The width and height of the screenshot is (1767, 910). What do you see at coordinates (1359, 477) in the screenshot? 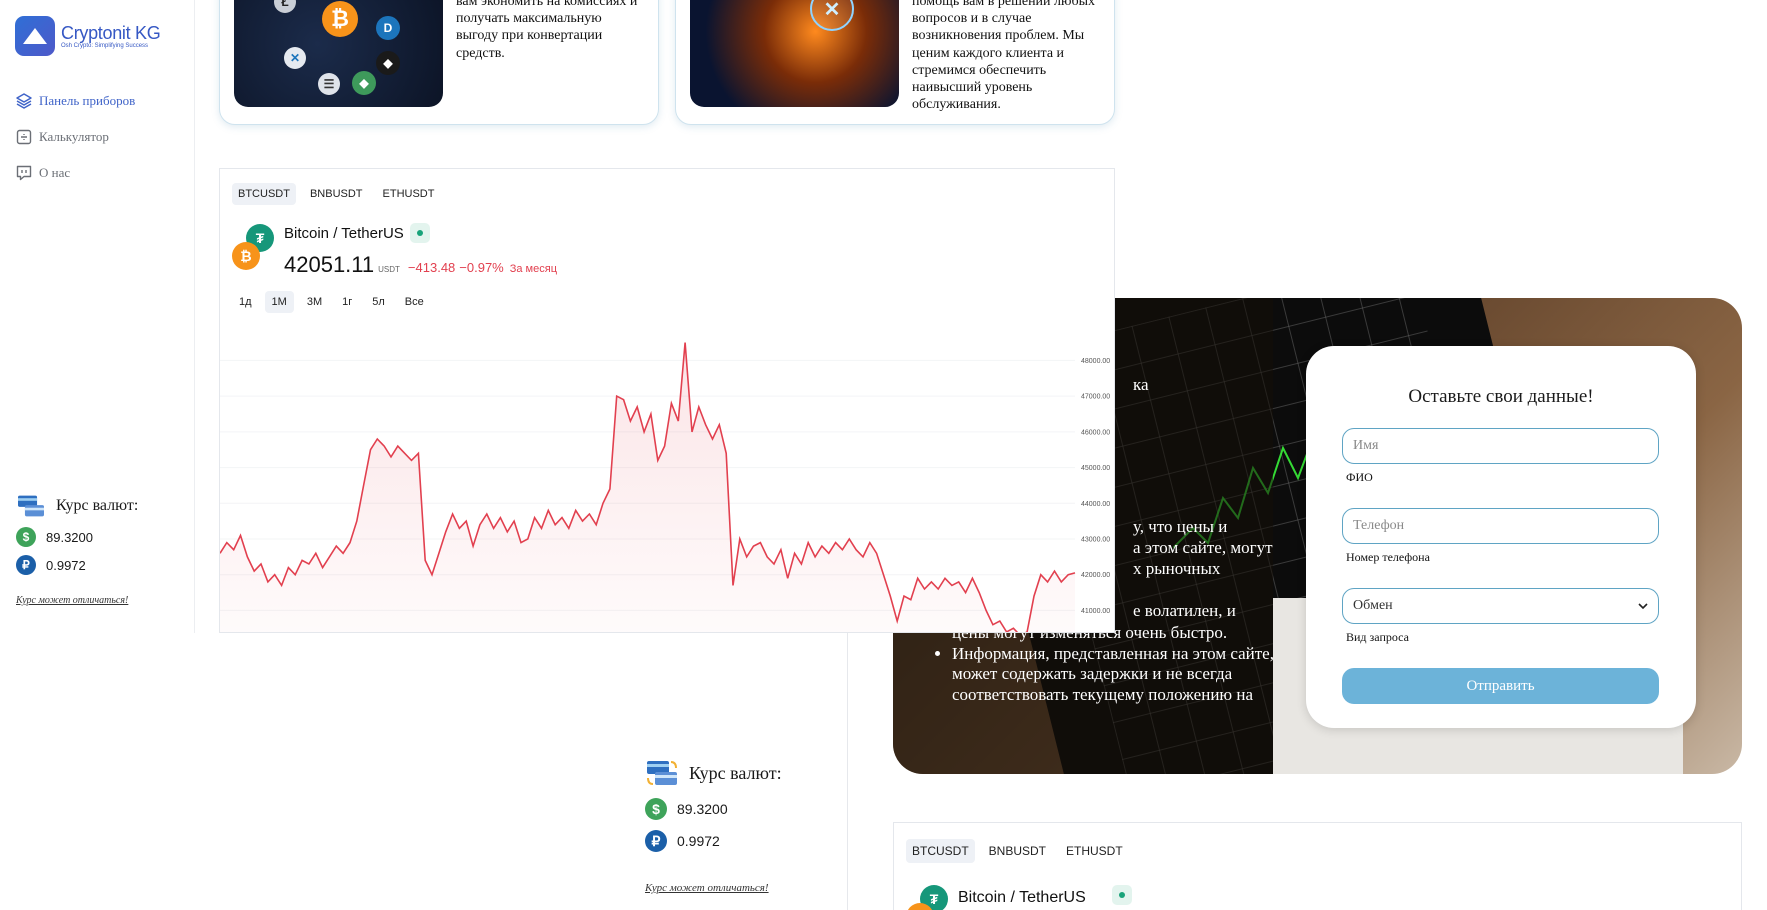
I see `name-label: ФИО` at bounding box center [1359, 477].